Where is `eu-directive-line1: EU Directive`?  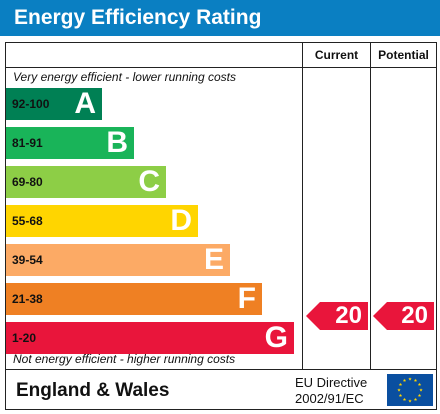 eu-directive-line1: EU Directive is located at coordinates (331, 382).